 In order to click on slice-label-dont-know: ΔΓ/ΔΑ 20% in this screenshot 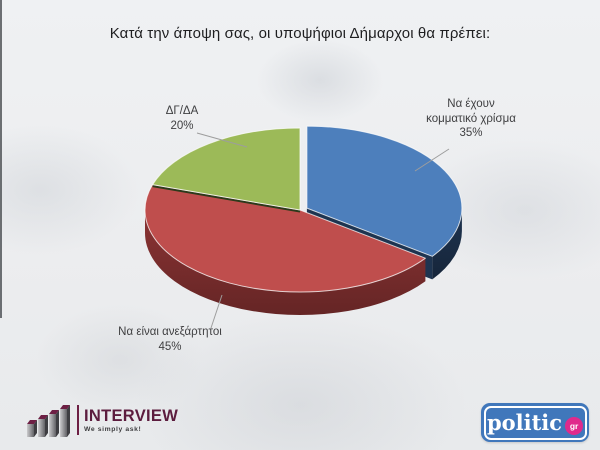, I will do `click(182, 118)`.